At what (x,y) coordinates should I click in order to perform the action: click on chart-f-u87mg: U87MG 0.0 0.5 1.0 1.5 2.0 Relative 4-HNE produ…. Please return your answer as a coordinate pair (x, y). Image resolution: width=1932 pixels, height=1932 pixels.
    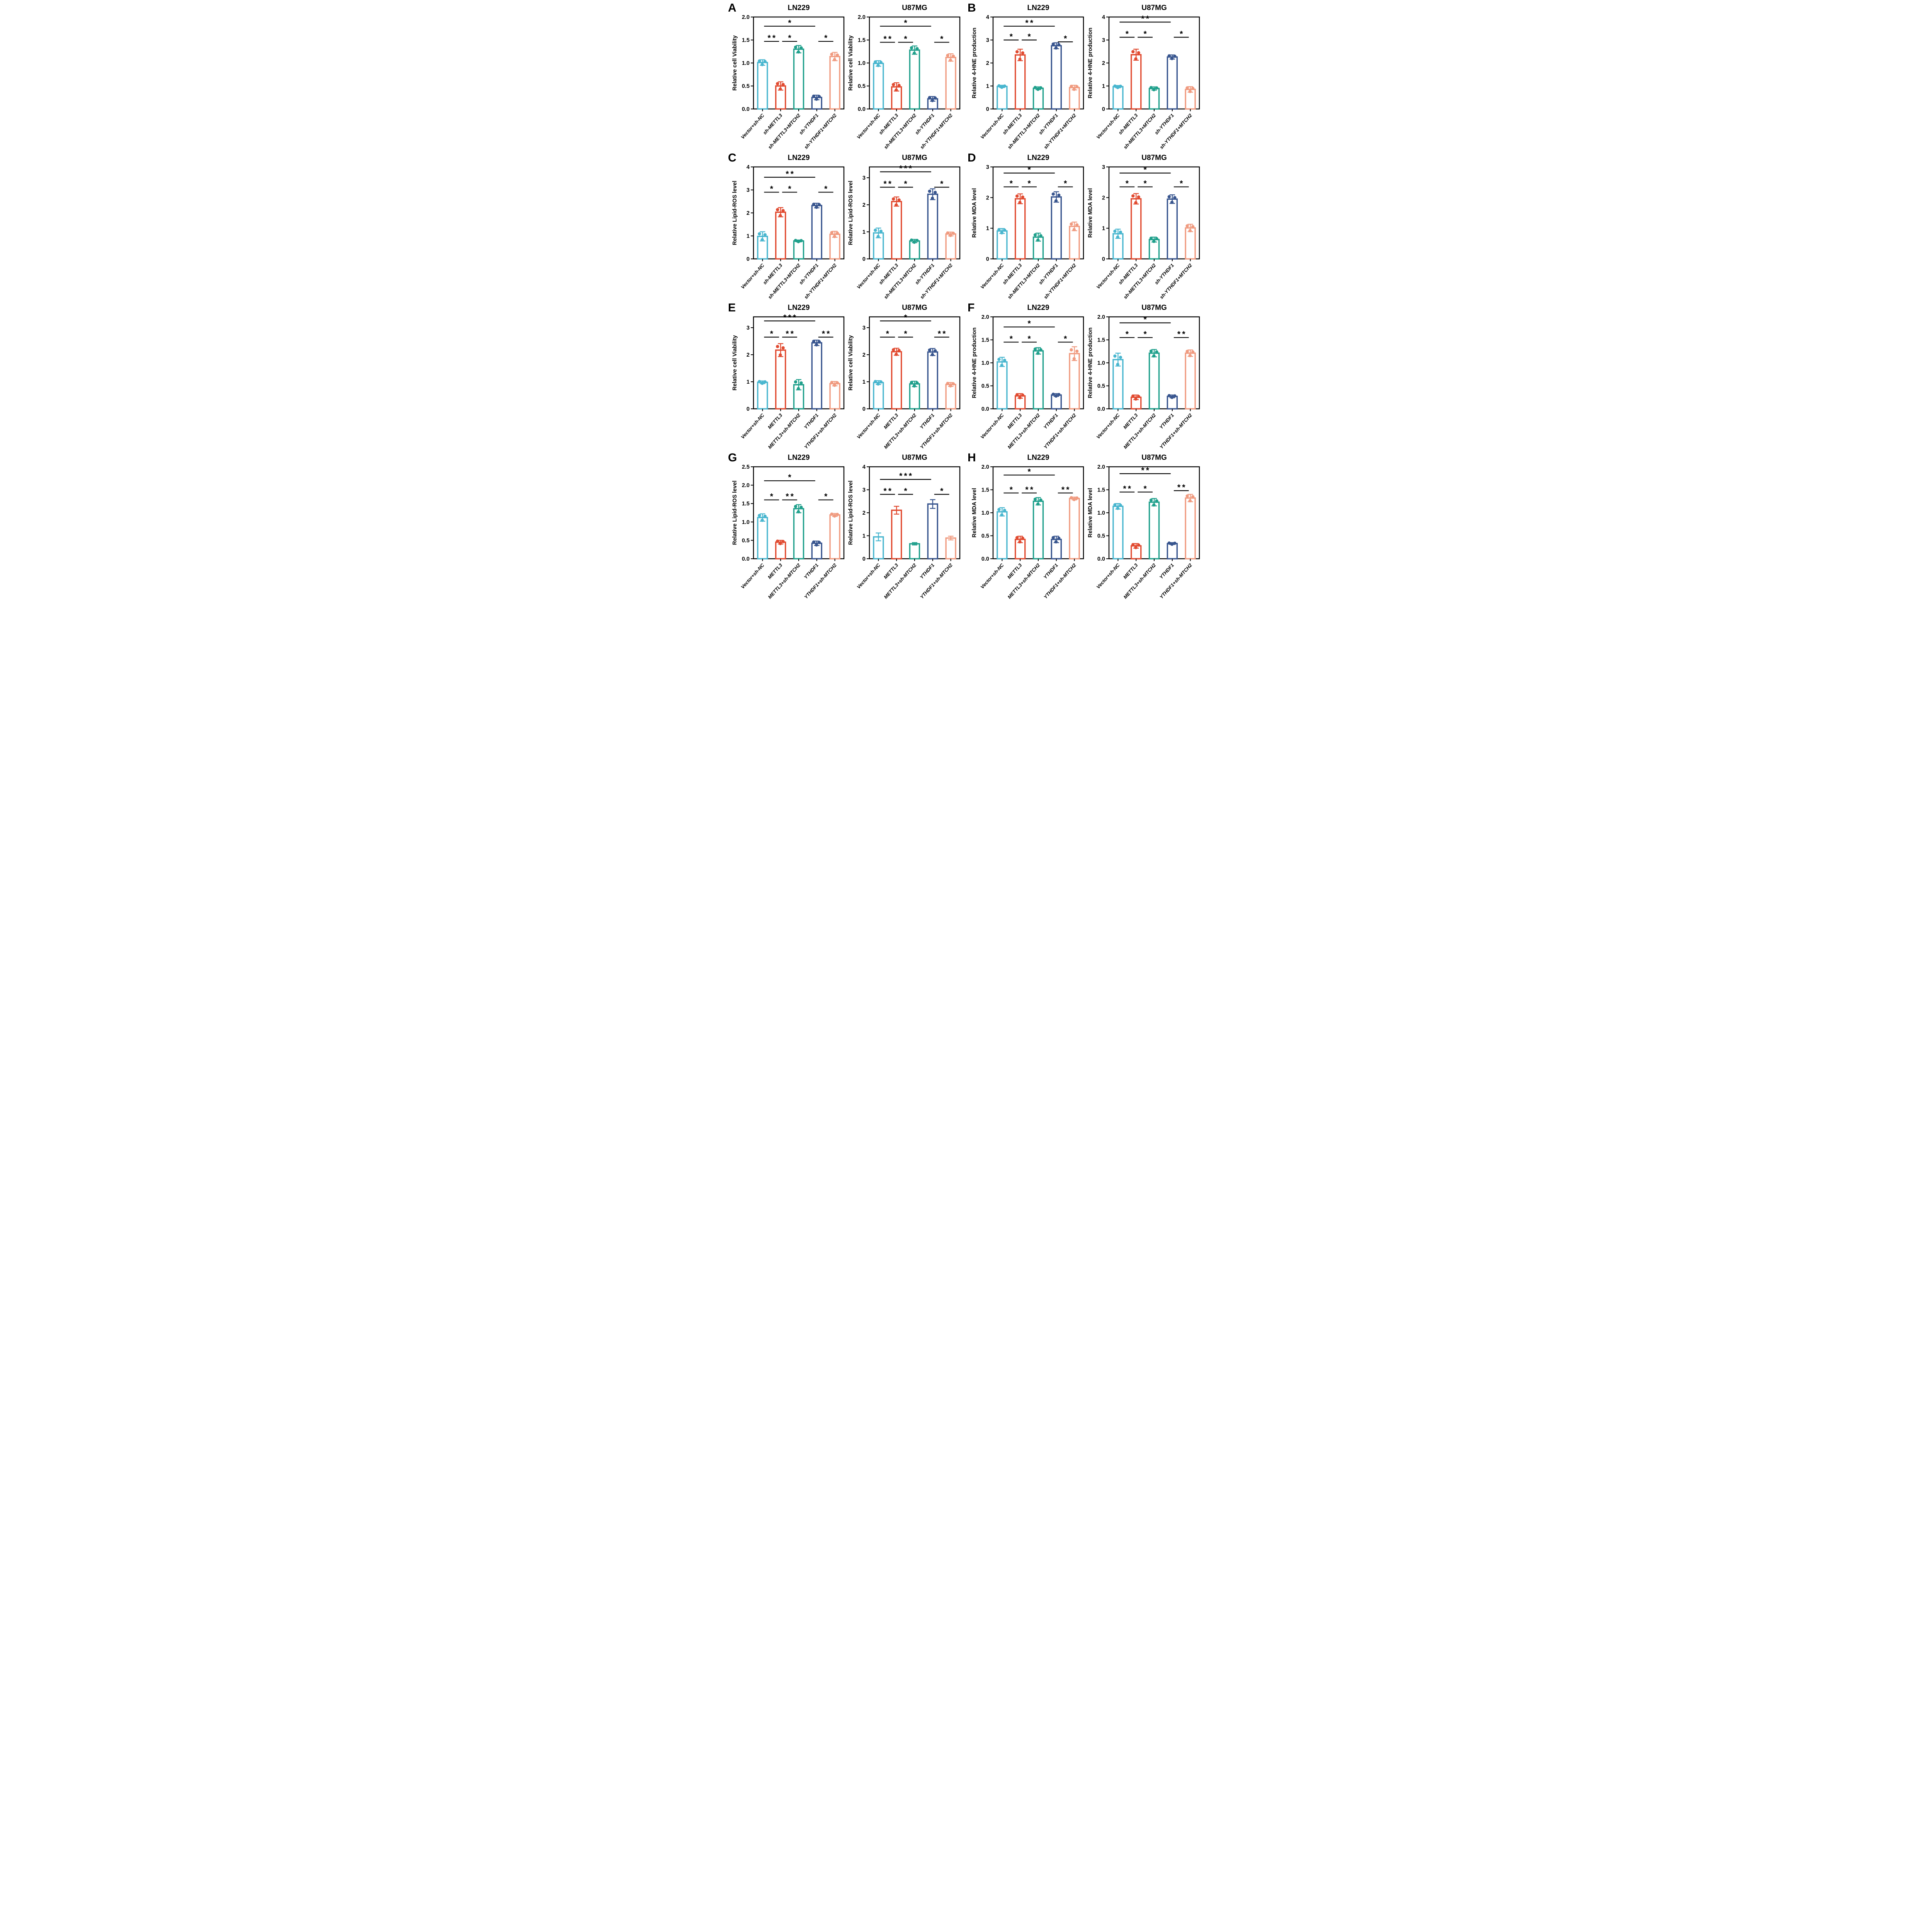
    Looking at the image, I should click on (1143, 377).